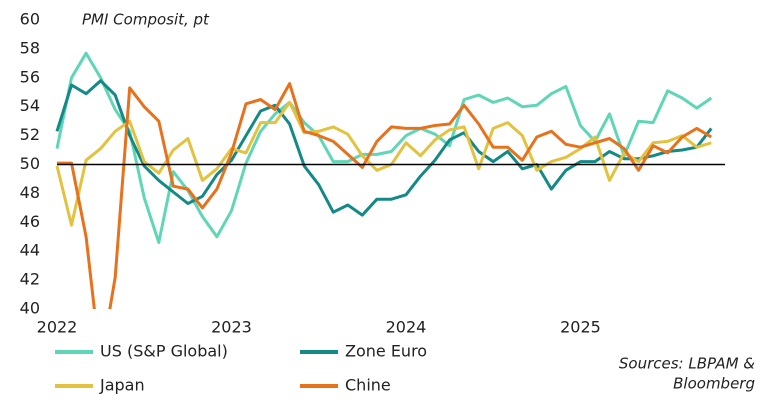 The height and width of the screenshot is (405, 771). Describe the element at coordinates (57, 327) in the screenshot. I see `x-tick-label: 2022` at that location.